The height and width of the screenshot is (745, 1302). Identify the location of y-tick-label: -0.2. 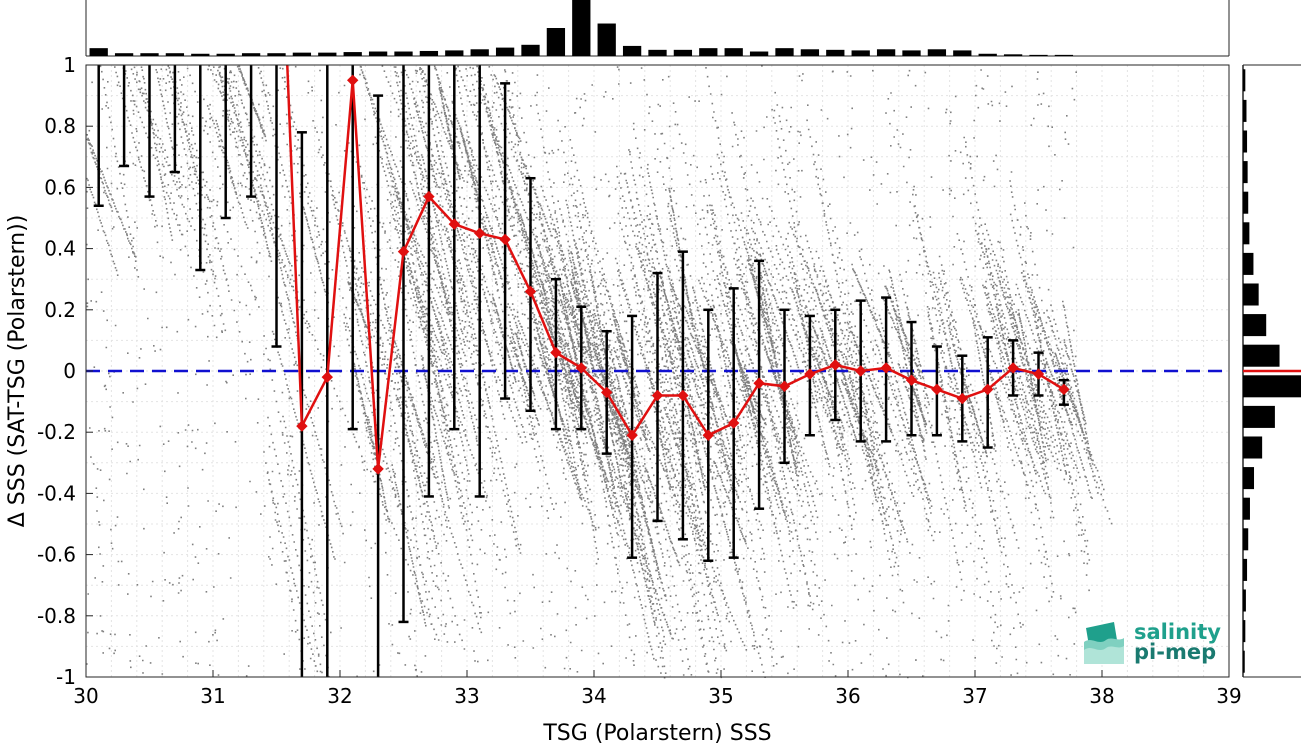
(56, 432).